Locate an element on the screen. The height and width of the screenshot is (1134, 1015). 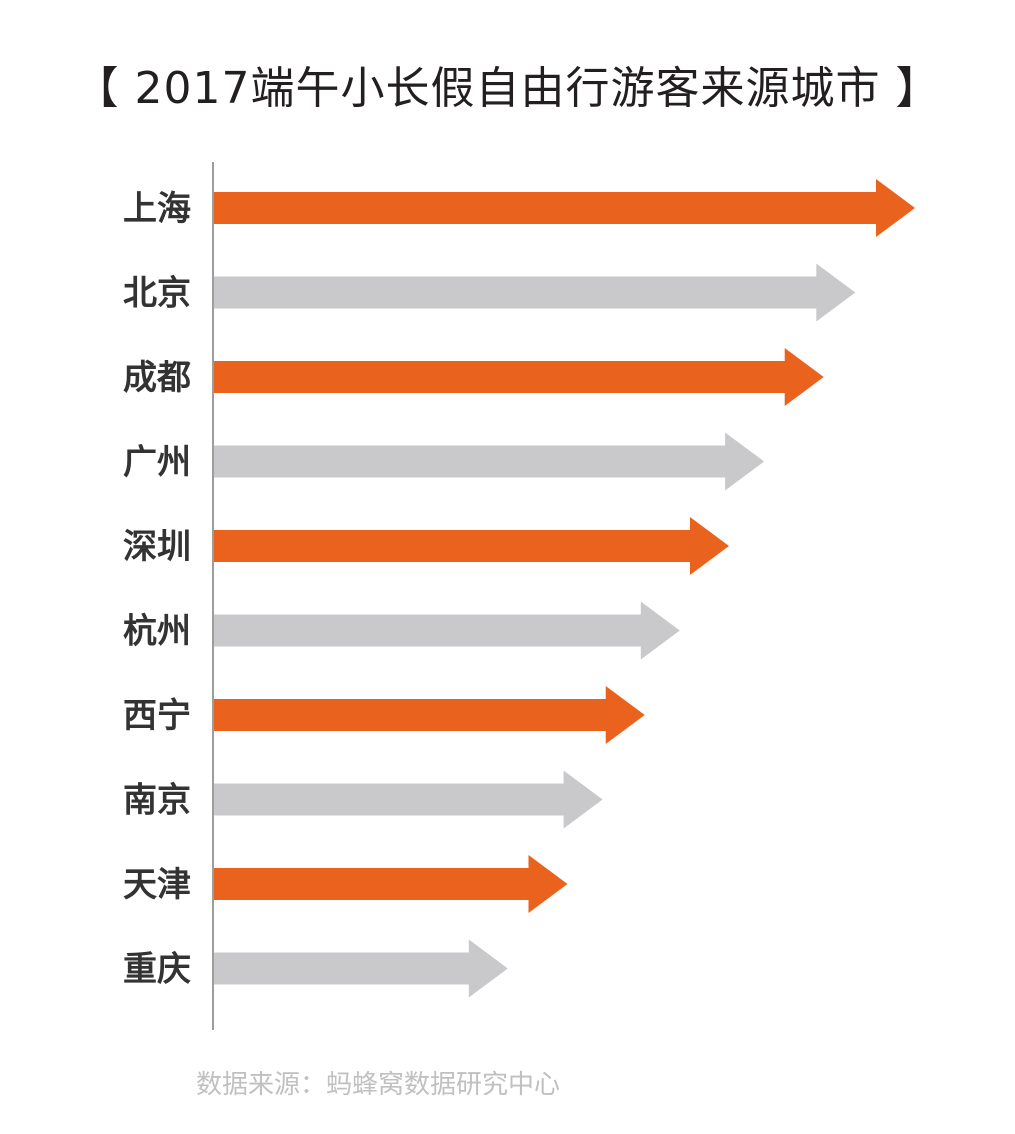
category-label: 北京 is located at coordinates (157, 294).